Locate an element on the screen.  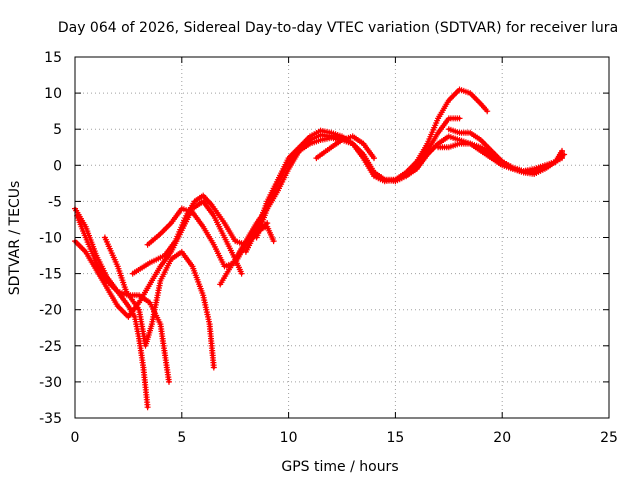
y-tick-labels: -35 -30 -25 -20 -15 -10 -5 0 5 10 15 is located at coordinates (50, 238).